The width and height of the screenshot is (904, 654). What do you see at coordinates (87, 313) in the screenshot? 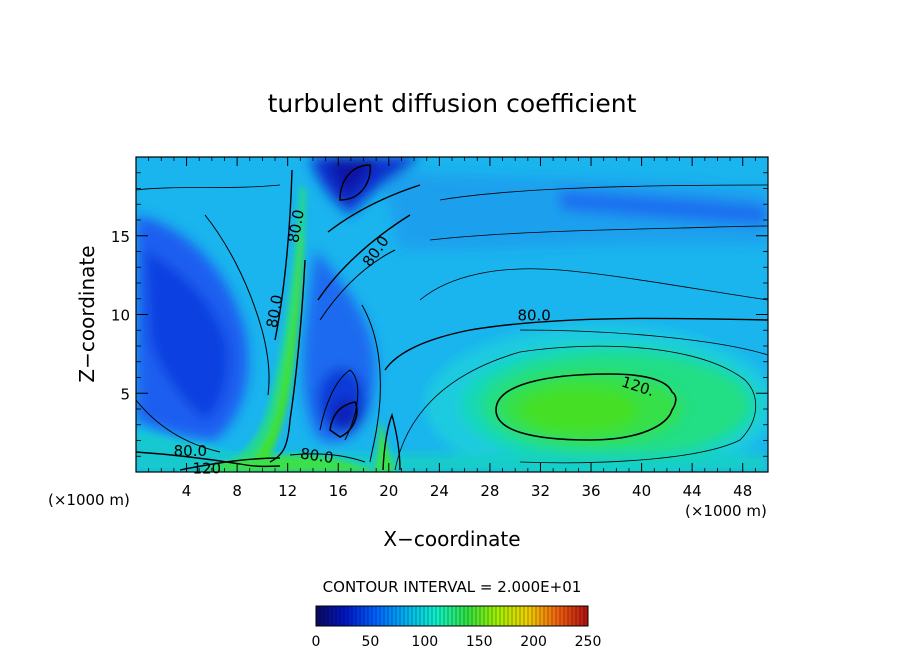
I see `y-axis-label: Z−coordinate` at bounding box center [87, 313].